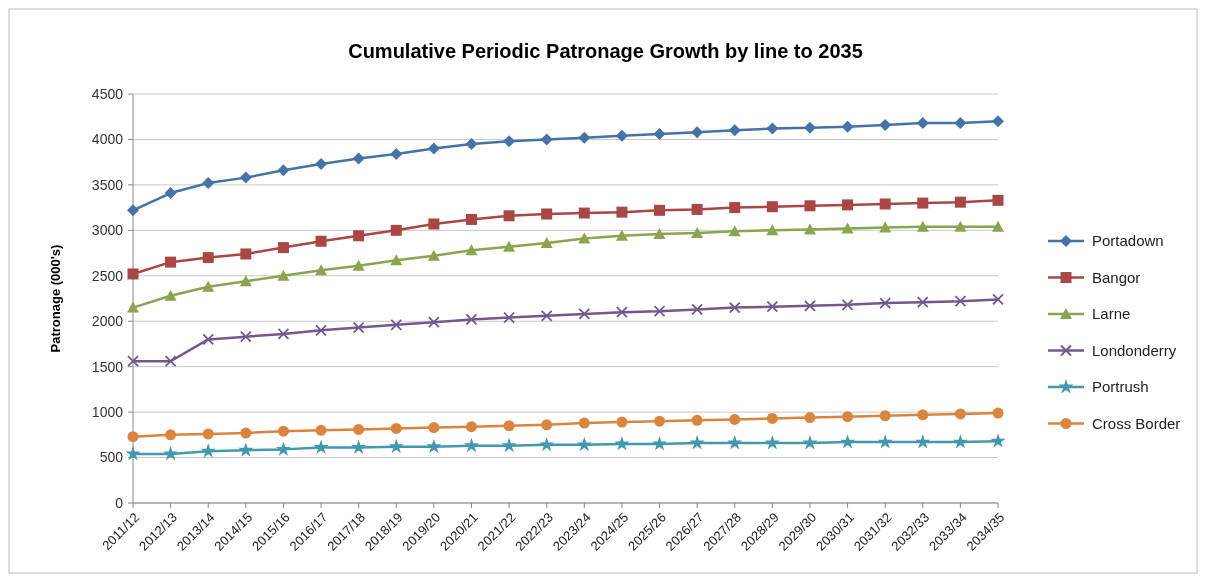 This screenshot has width=1206, height=582. I want to click on legend-label: Bangor, so click(1116, 277).